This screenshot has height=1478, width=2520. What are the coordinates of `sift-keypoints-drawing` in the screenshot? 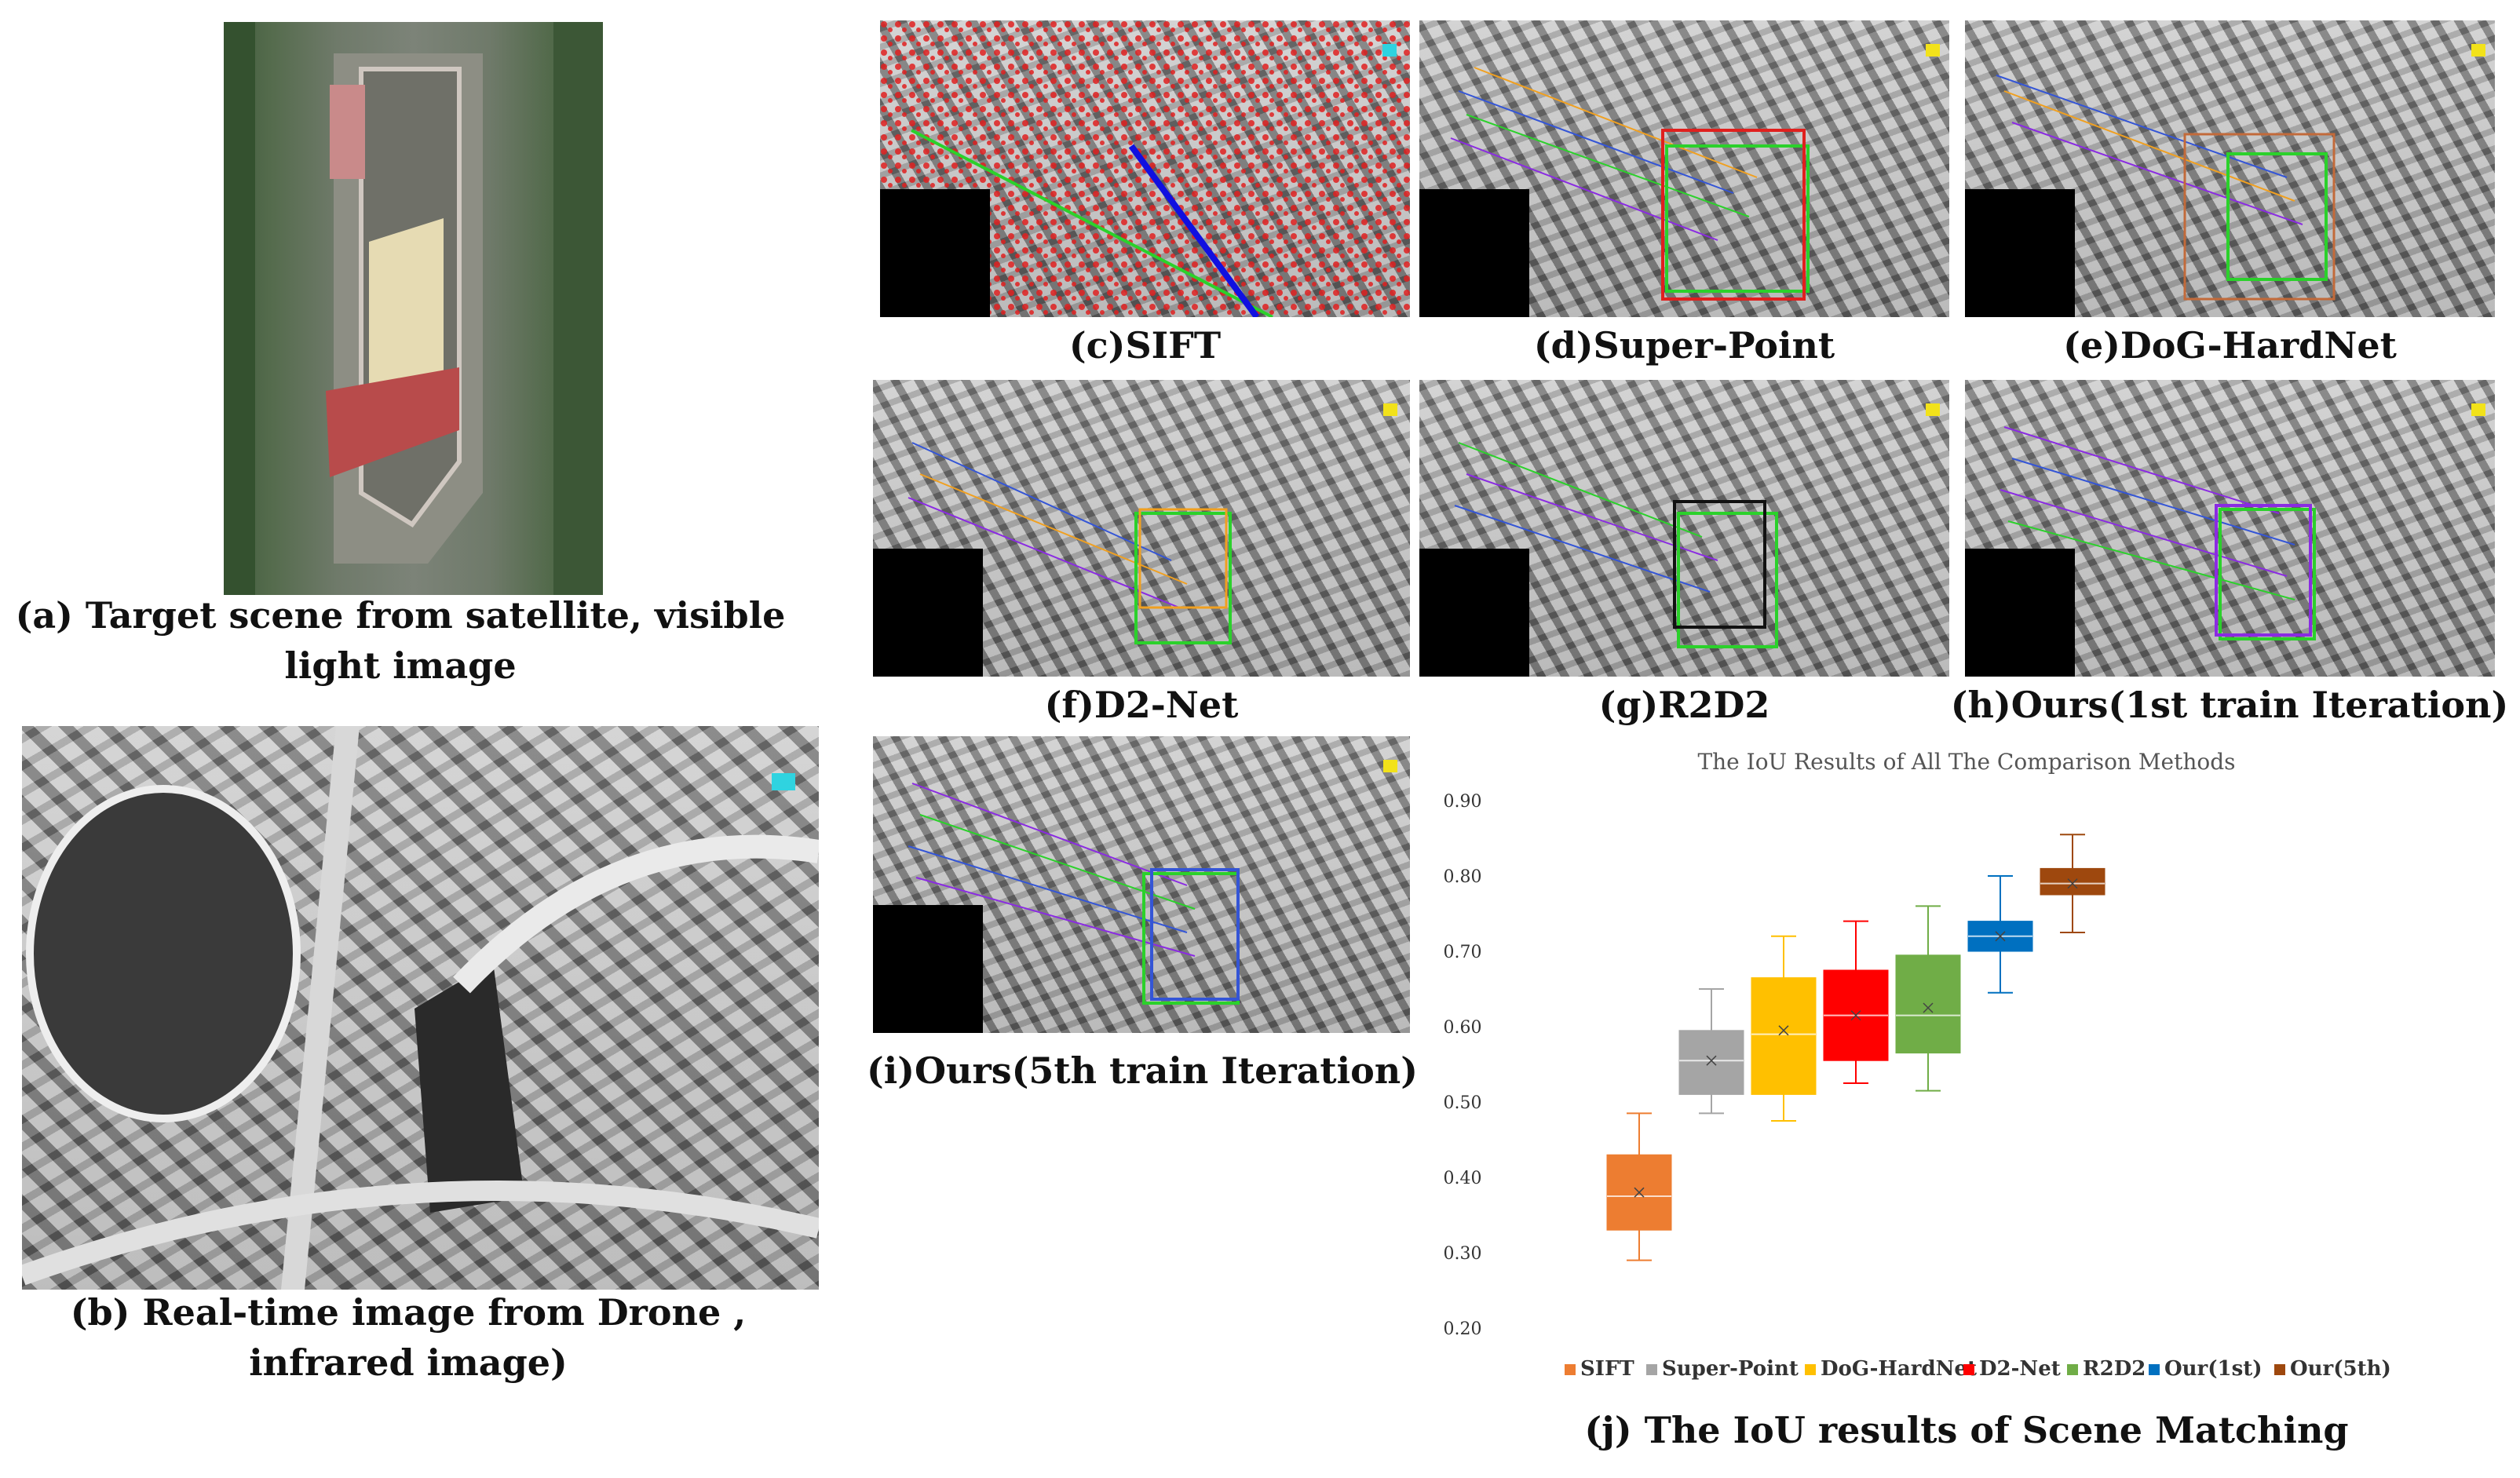 It's located at (1145, 168).